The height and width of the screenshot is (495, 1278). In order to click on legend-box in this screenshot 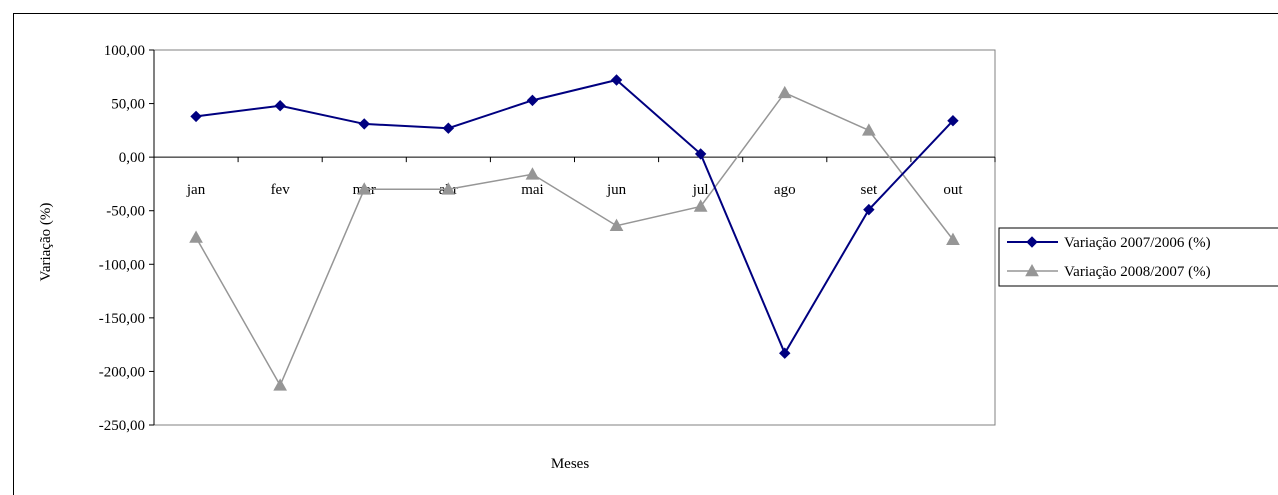, I will do `click(1138, 257)`.